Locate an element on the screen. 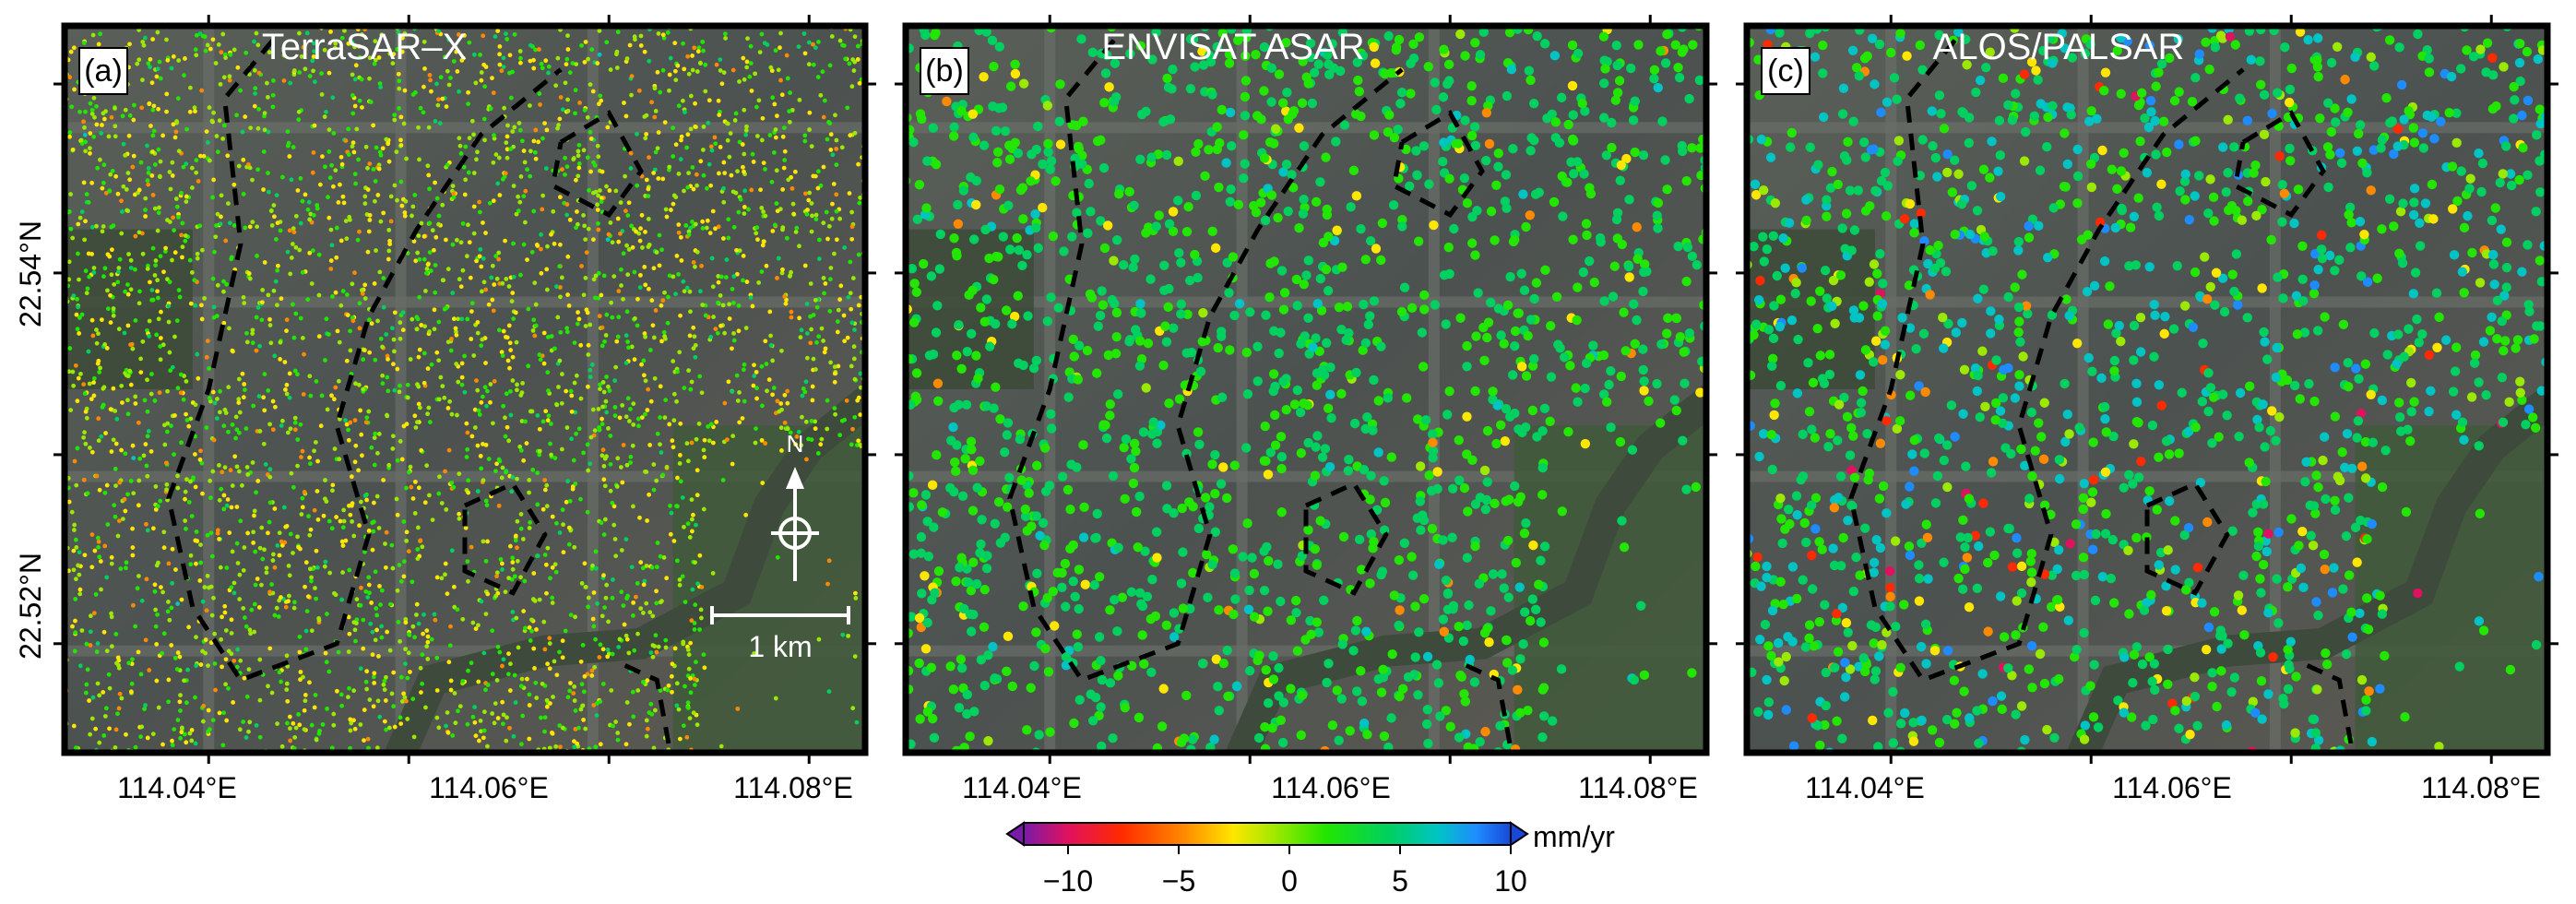 This screenshot has height=904, width=2576. panel-label: (c) is located at coordinates (1785, 71).